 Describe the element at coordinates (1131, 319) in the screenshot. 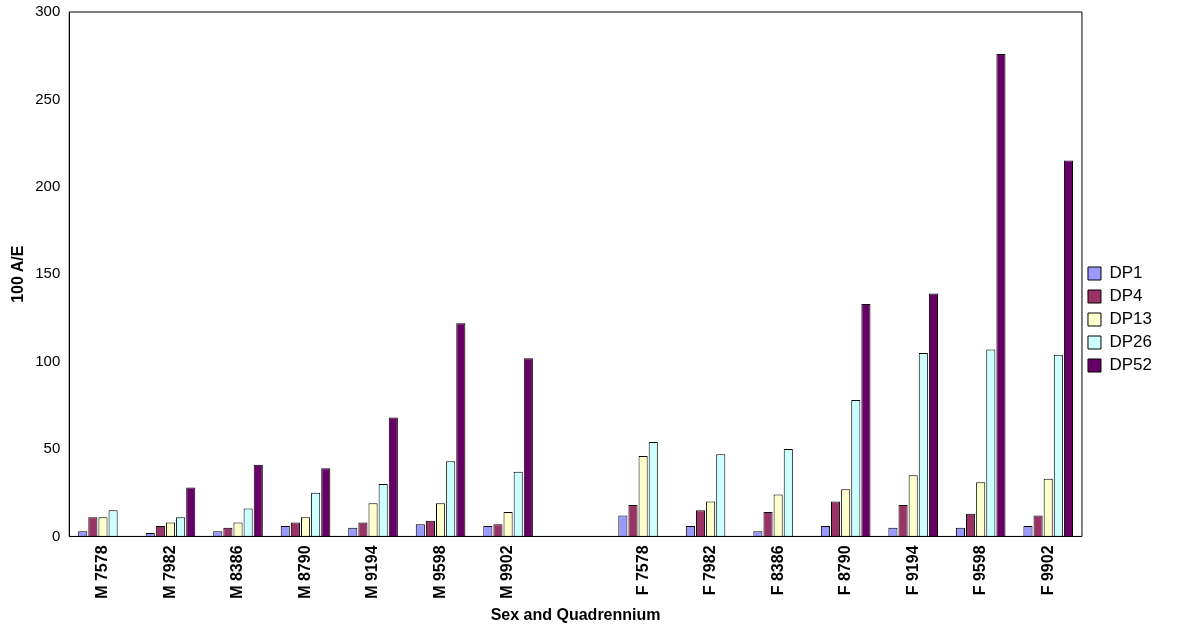

I see `legend-label: DP13` at that location.